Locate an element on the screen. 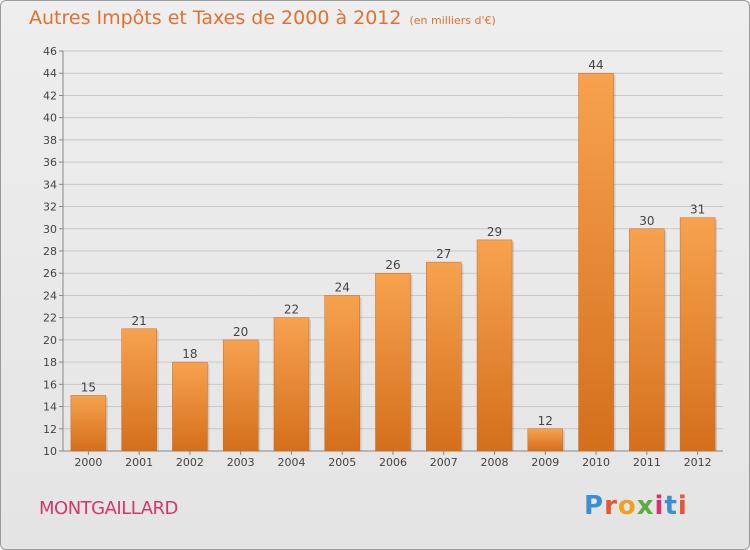 This screenshot has width=750, height=550. x-tick-label: 2010 is located at coordinates (596, 462).